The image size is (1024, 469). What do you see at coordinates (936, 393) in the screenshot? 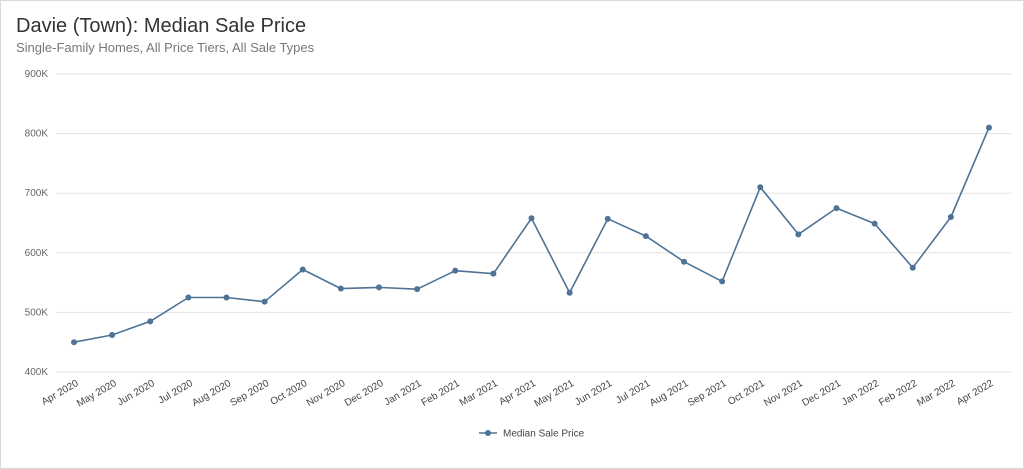
I see `x-tick-label: Mar 2022` at bounding box center [936, 393].